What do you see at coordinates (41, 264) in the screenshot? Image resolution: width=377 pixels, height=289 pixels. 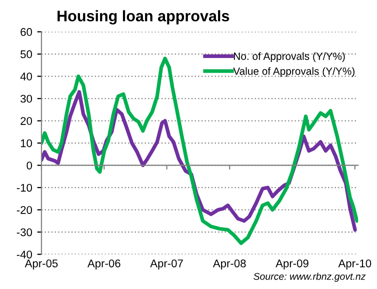 I see `x-tick-label: Apr-05` at bounding box center [41, 264].